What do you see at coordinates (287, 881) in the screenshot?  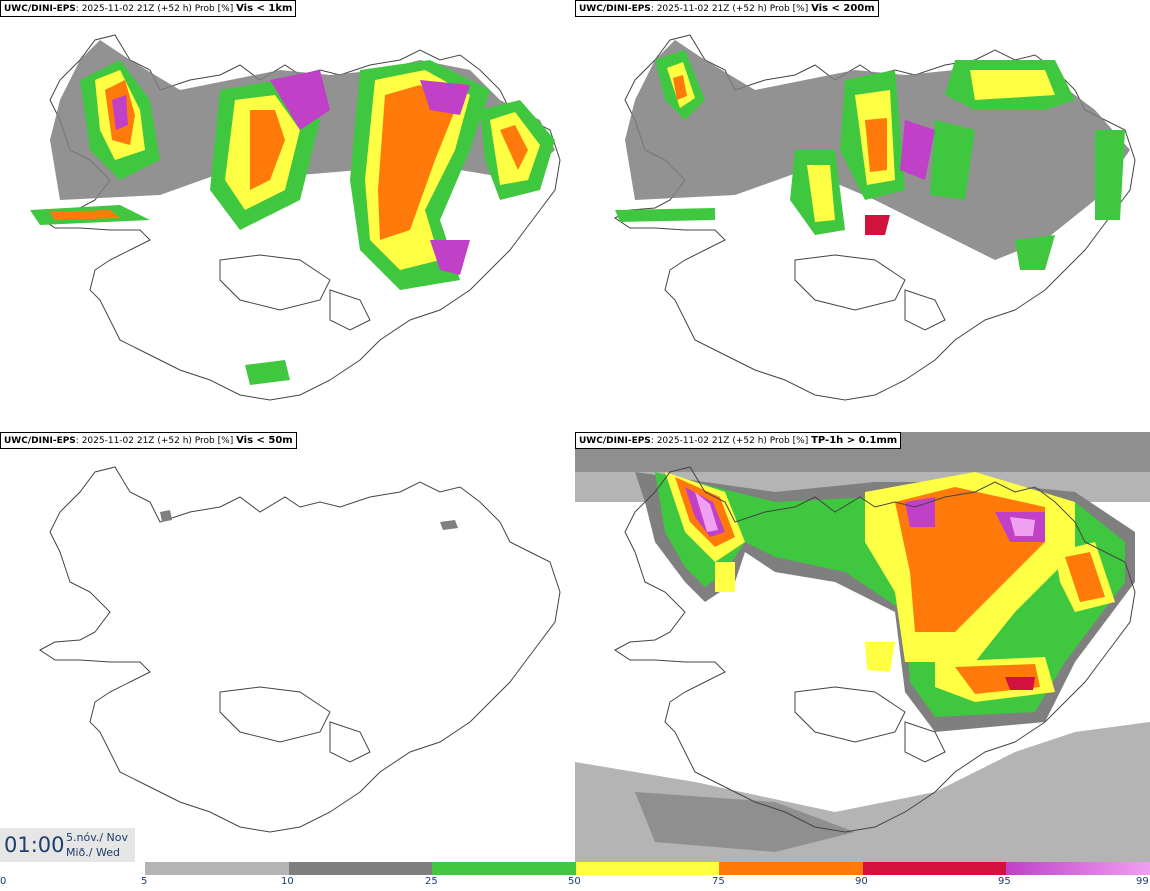 I see `colorbar-tick: 10` at bounding box center [287, 881].